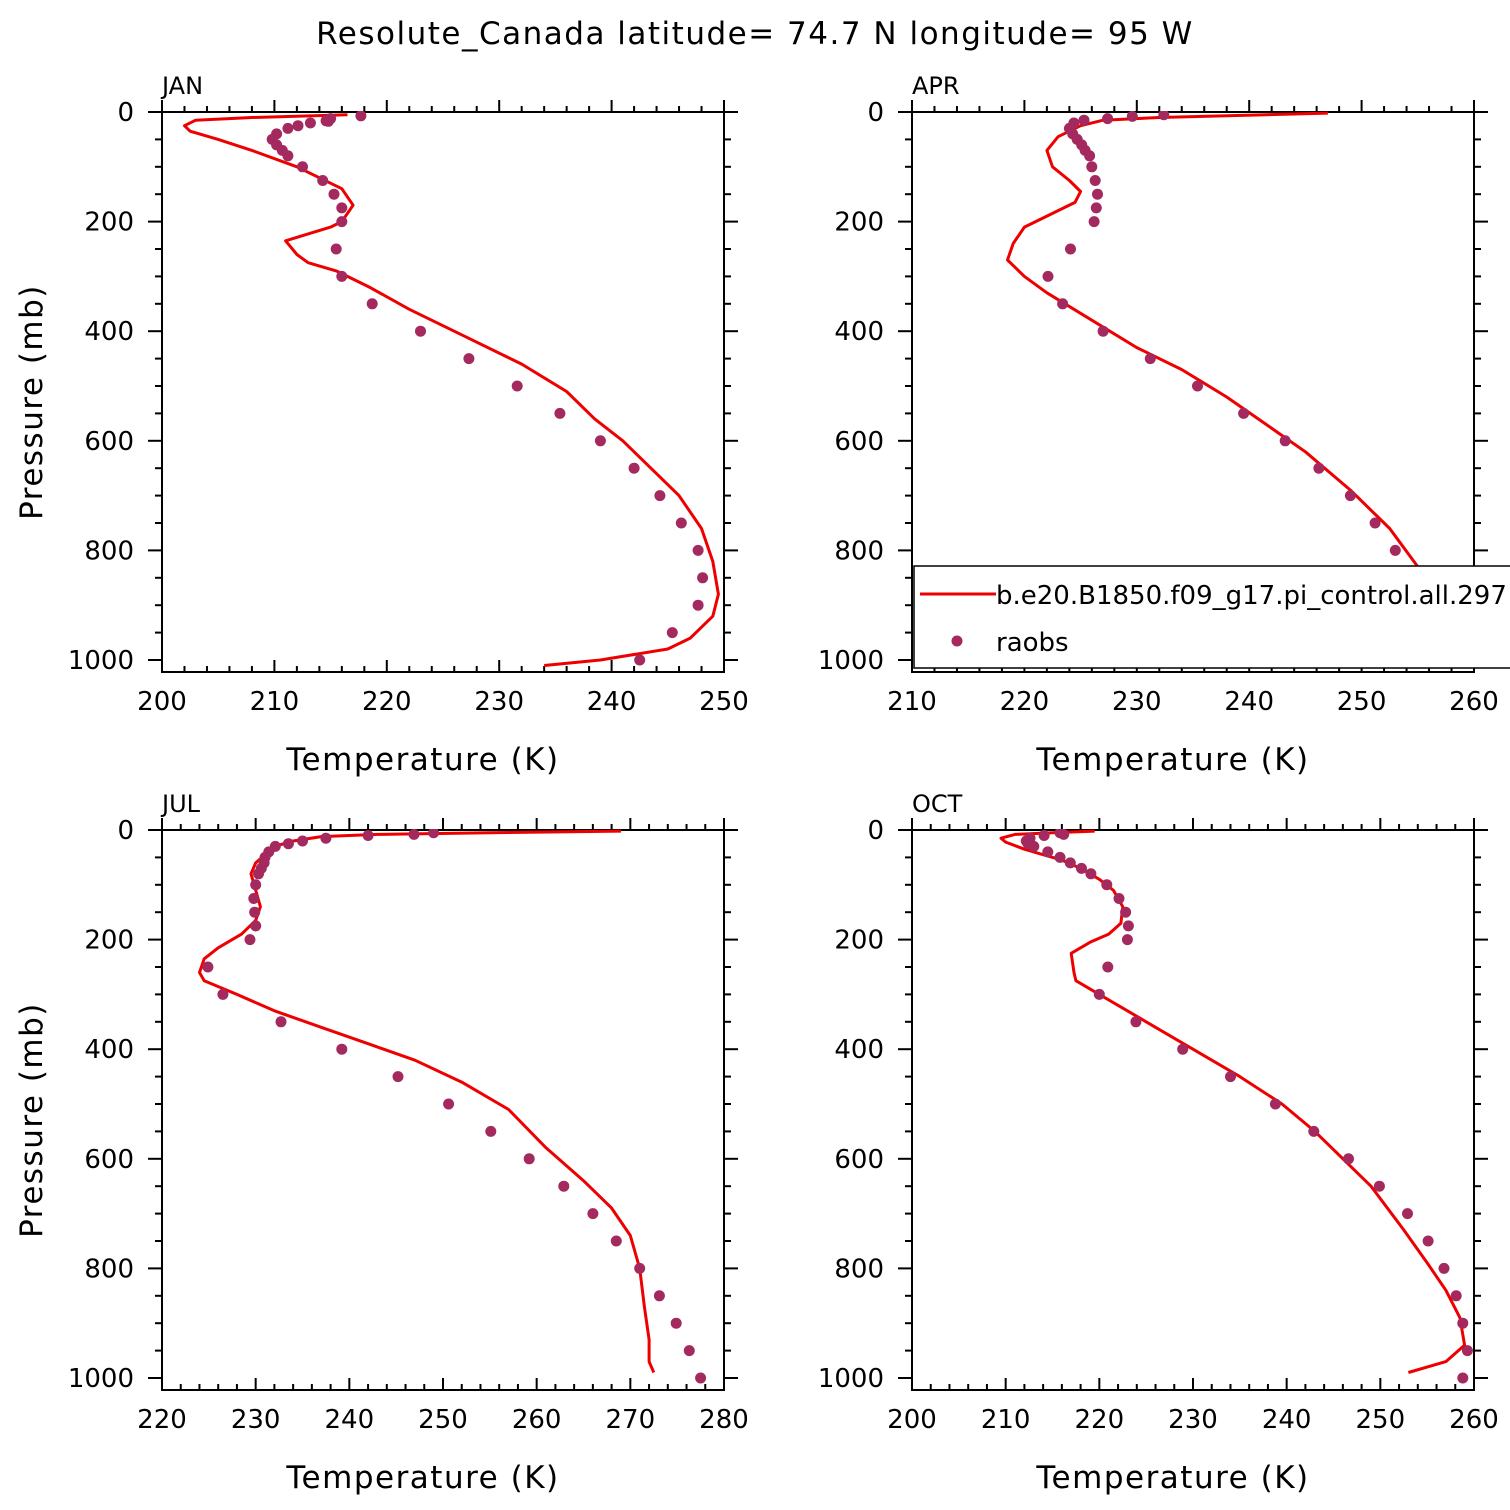 Image resolution: width=1510 pixels, height=1510 pixels. Describe the element at coordinates (957, 641) in the screenshot. I see `legend-point-swatch` at that location.